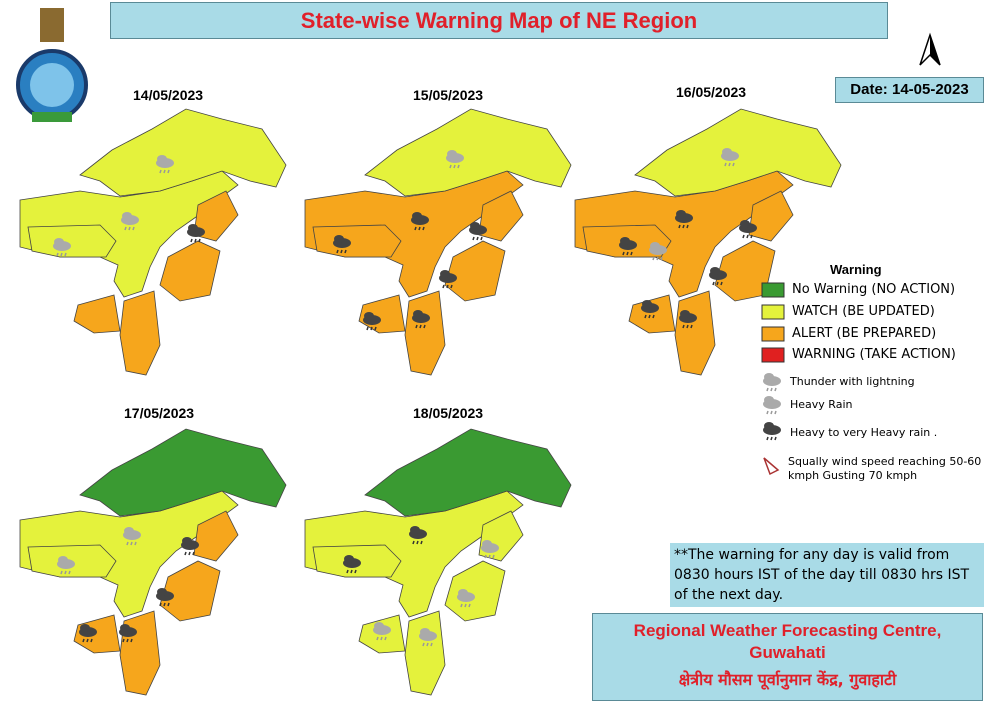 This screenshot has width=1000, height=707. Describe the element at coordinates (448, 95) in the screenshot. I see `day-label: 15/05/2023` at that location.